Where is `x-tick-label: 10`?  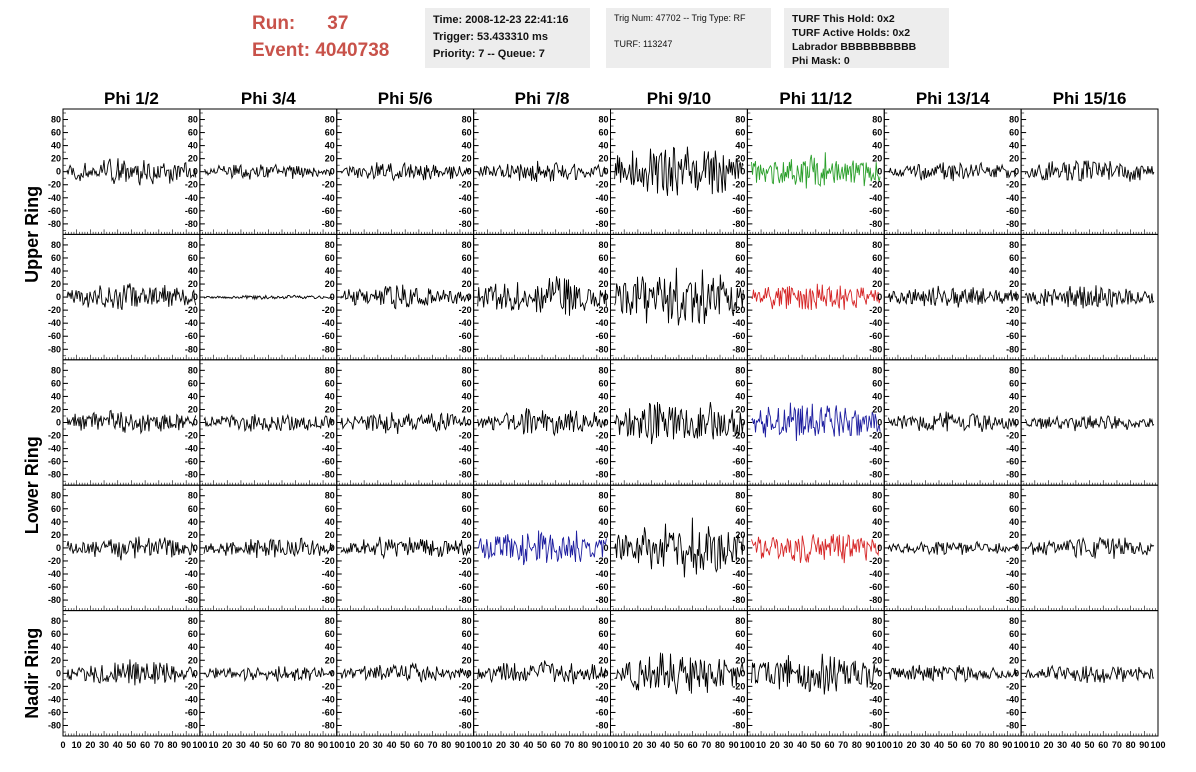 x-tick-label: 10 is located at coordinates (487, 745).